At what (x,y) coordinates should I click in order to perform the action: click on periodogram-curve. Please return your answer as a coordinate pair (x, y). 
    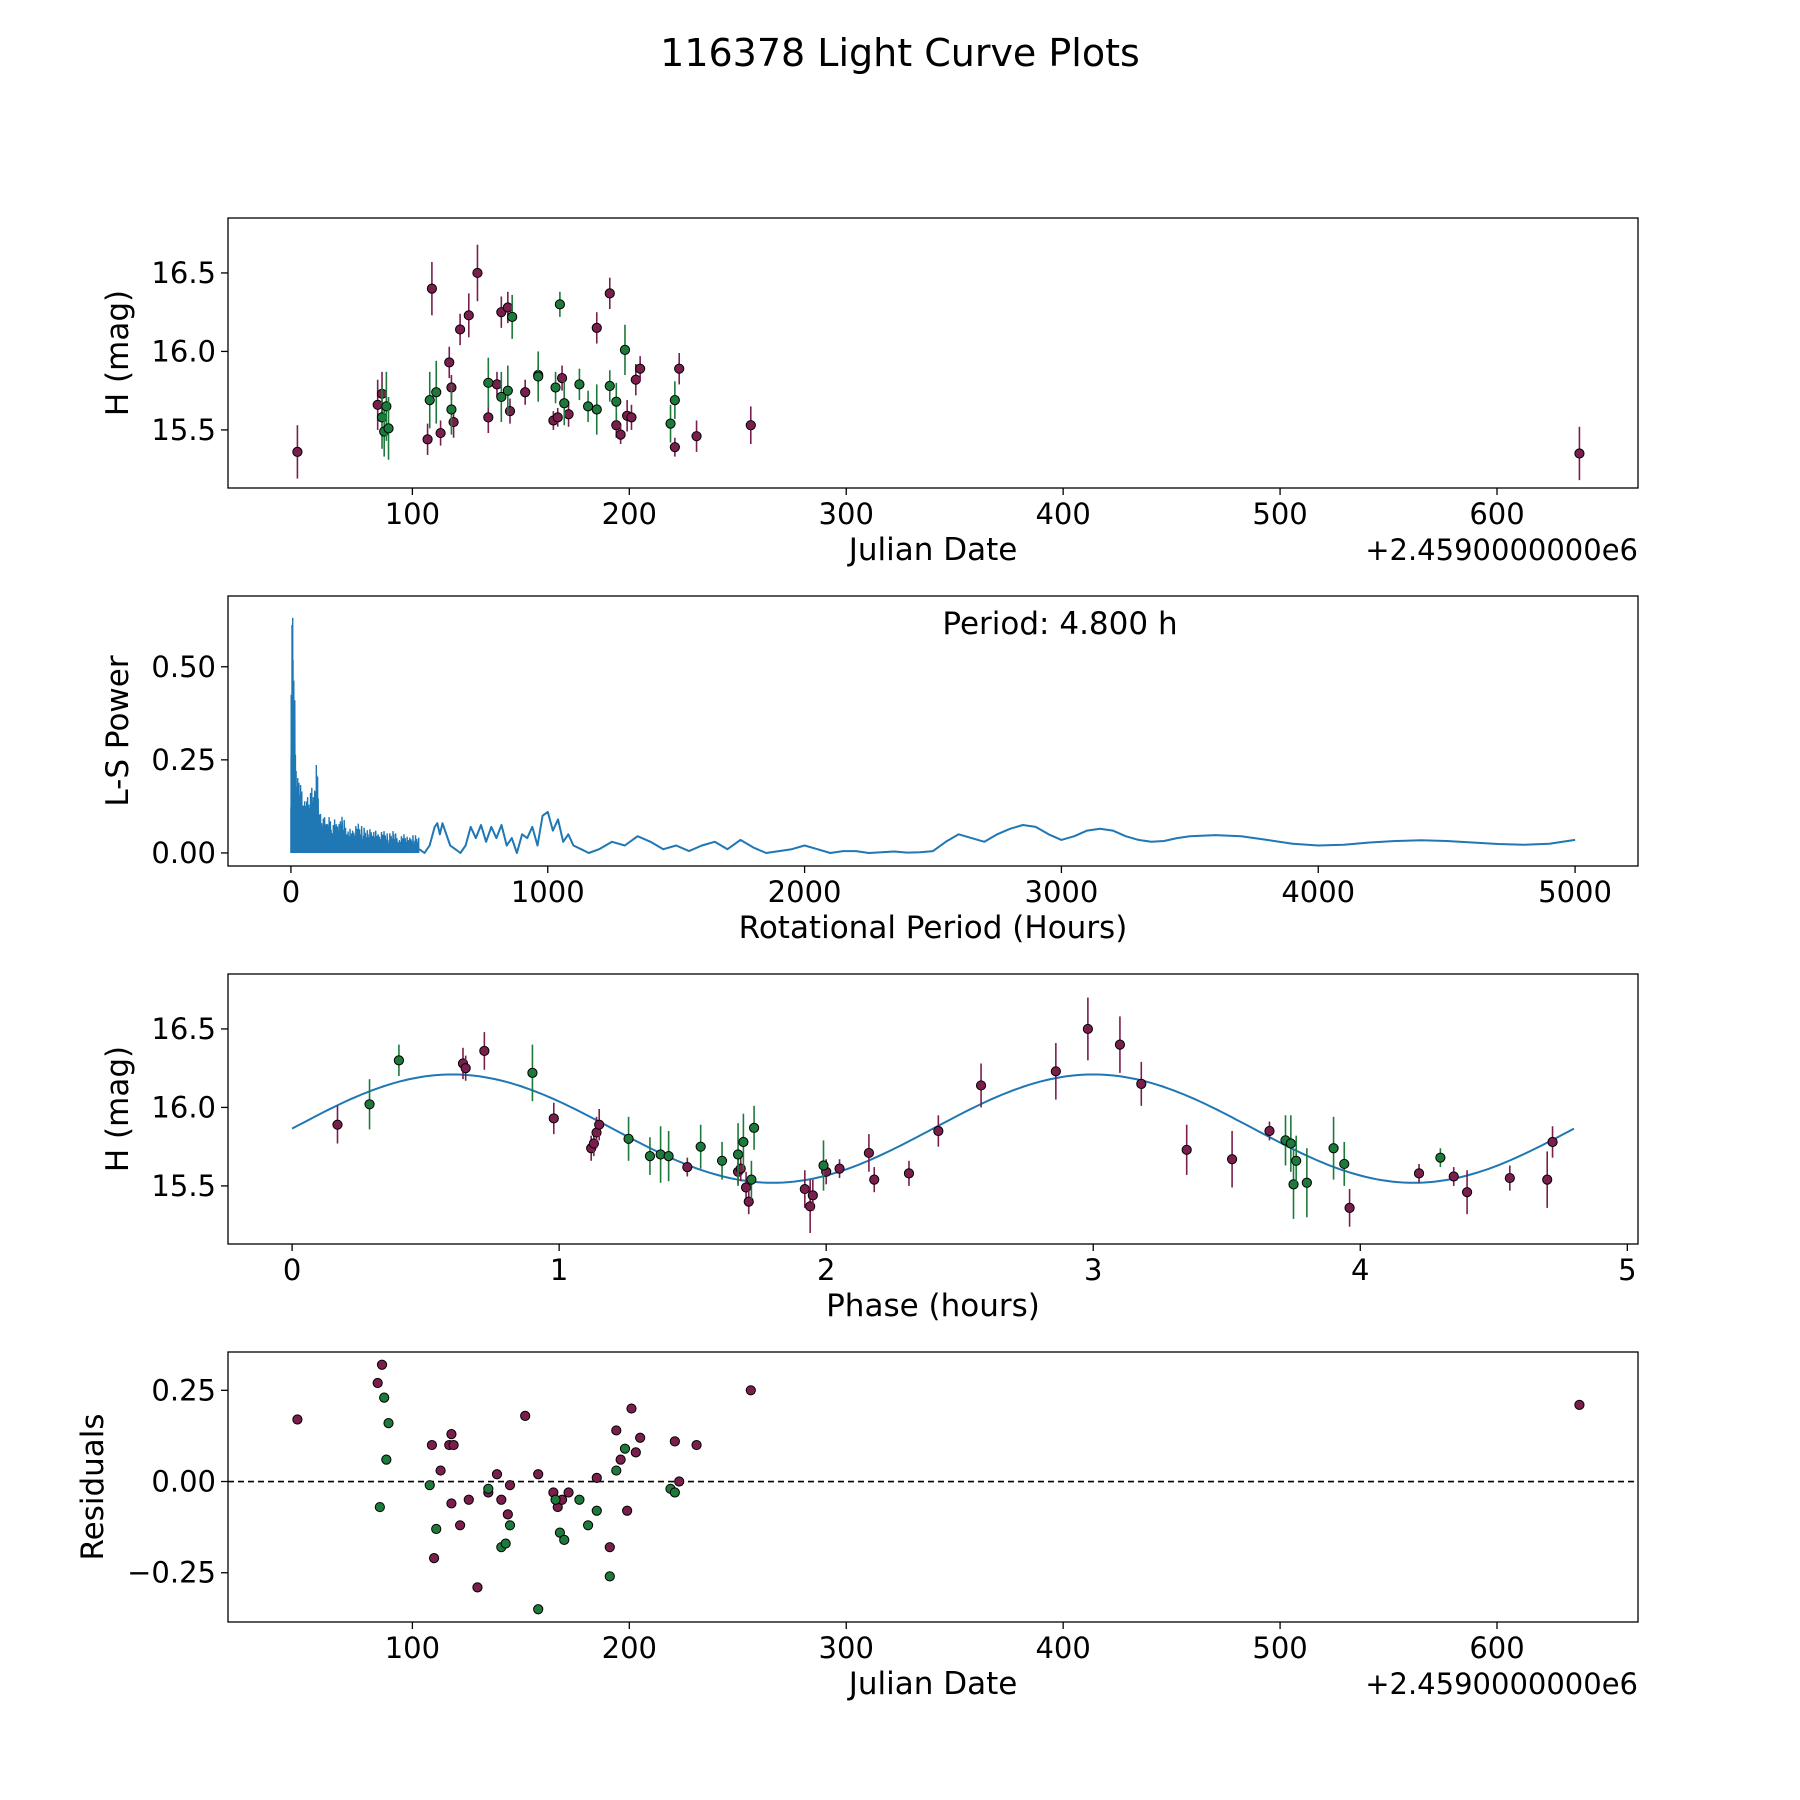
    Looking at the image, I should click on (997, 832).